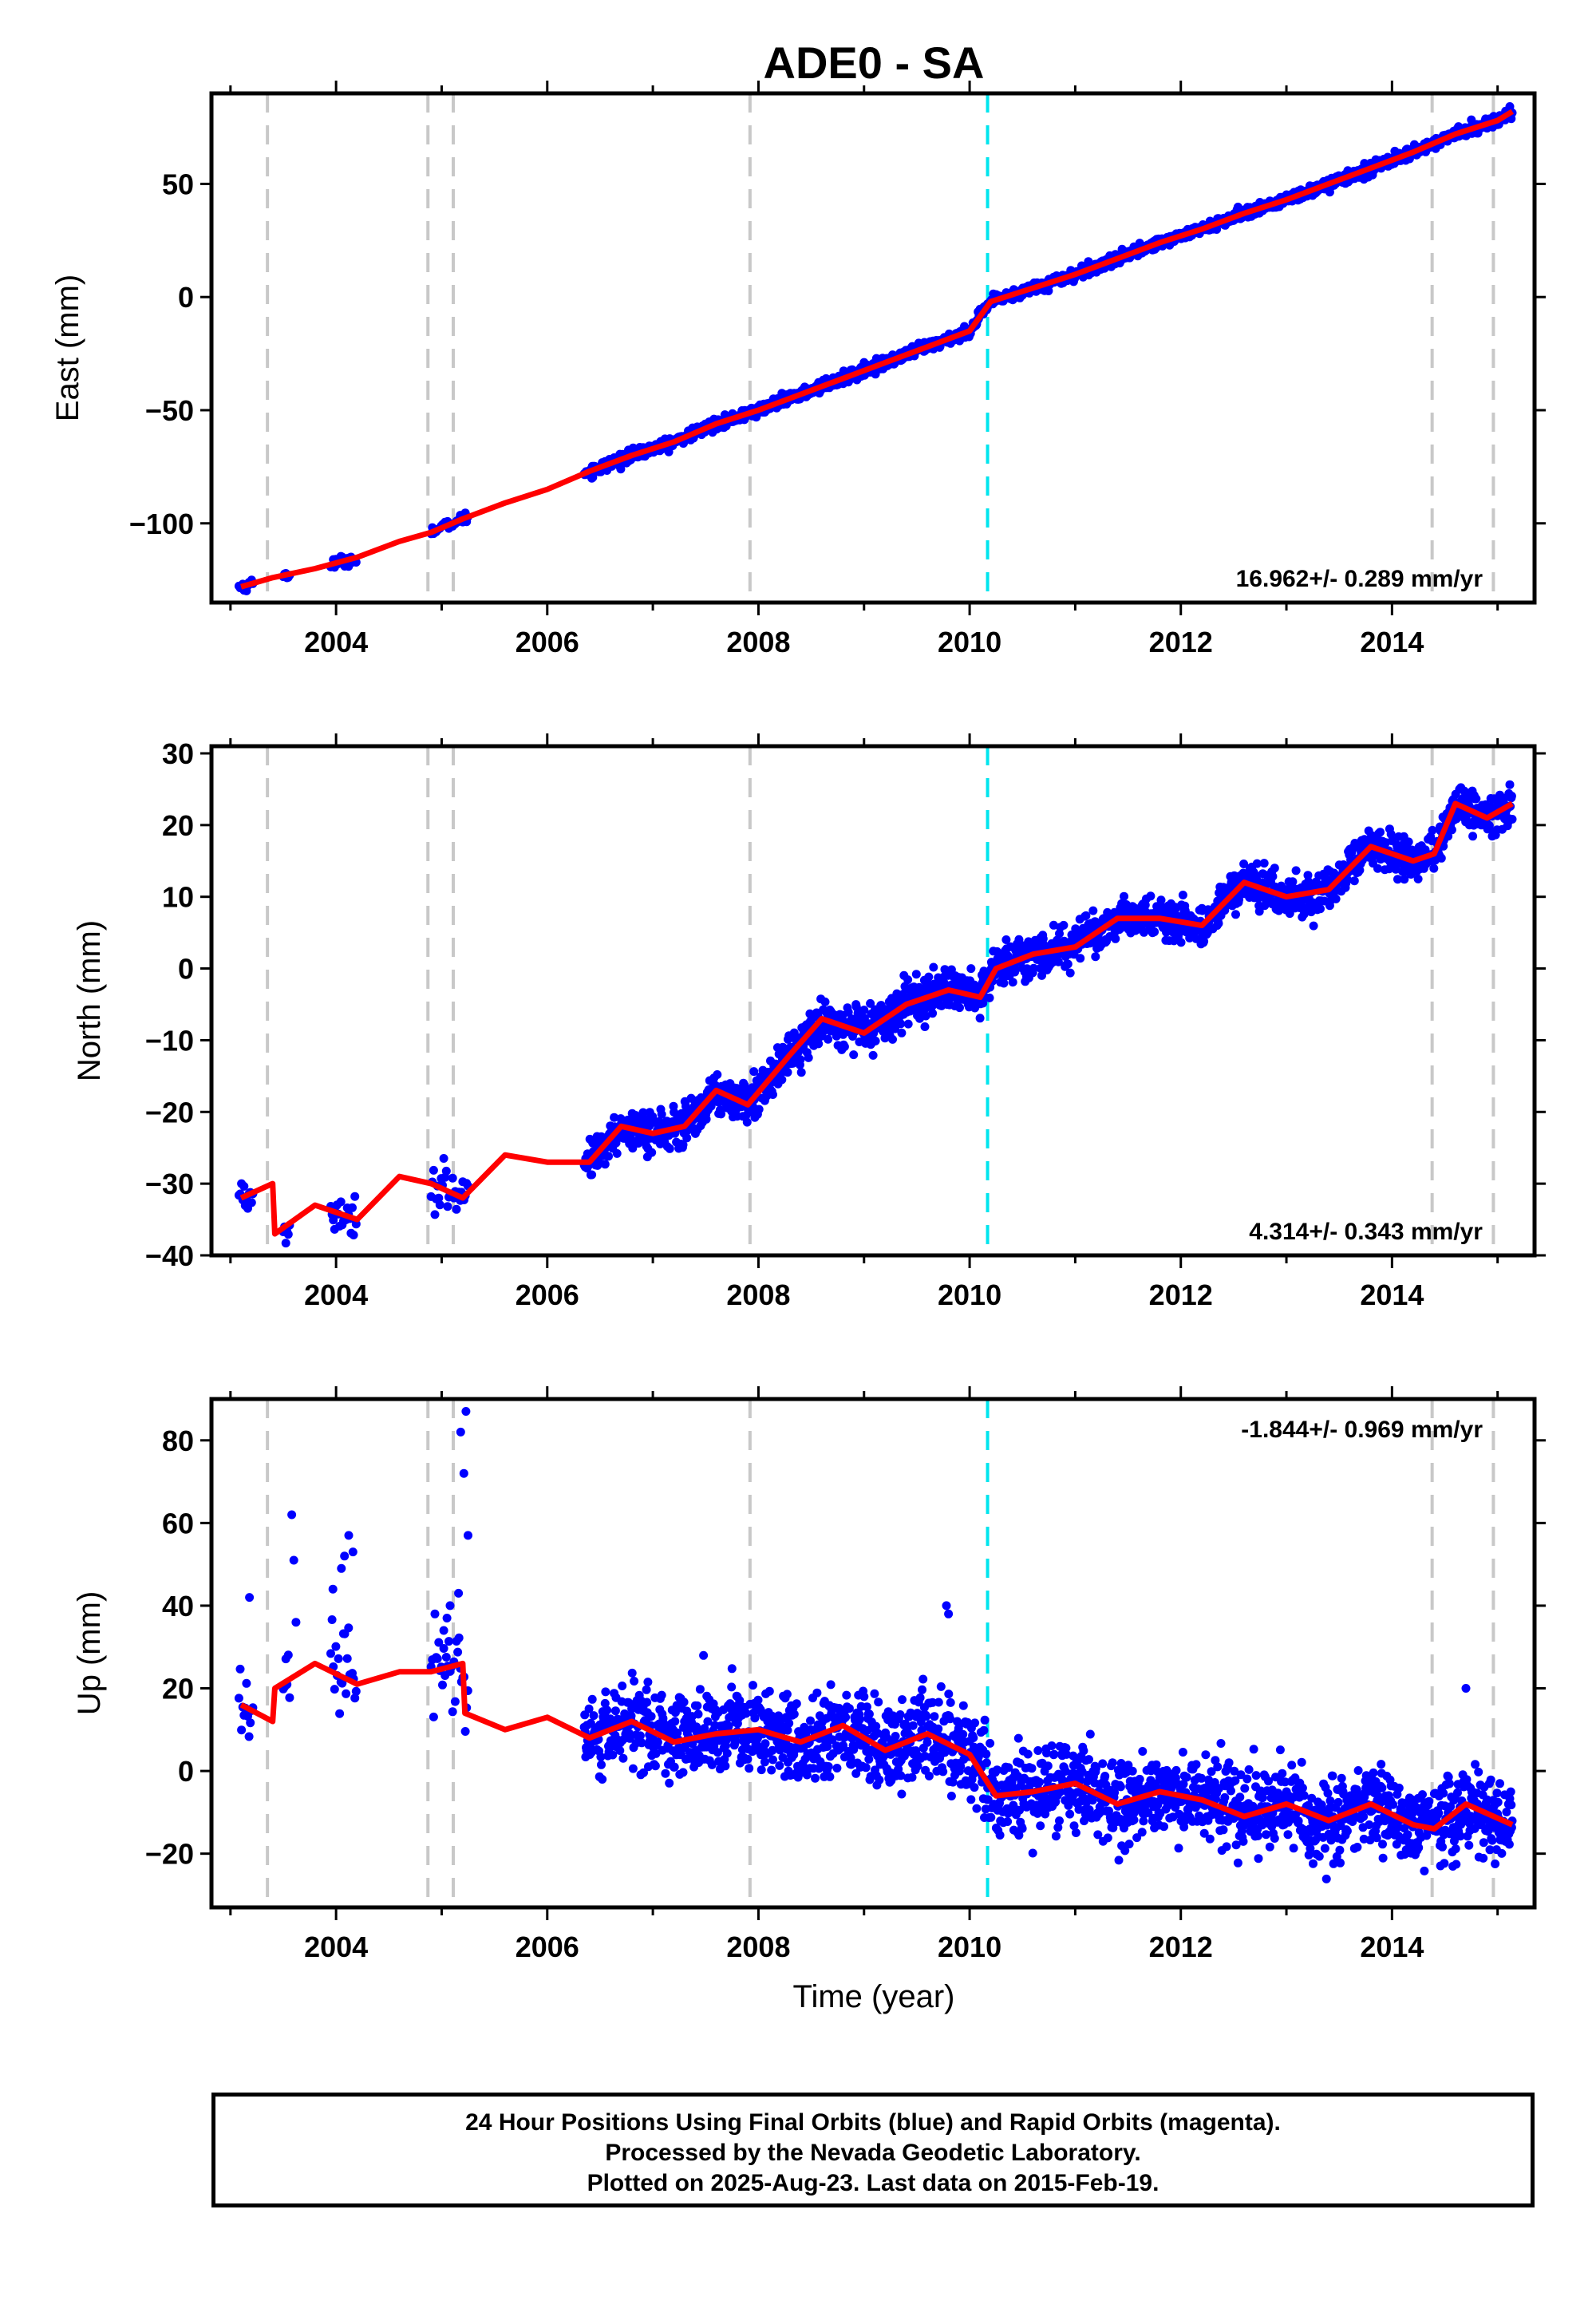  I want to click on y-tick-label: −100, so click(161, 524).